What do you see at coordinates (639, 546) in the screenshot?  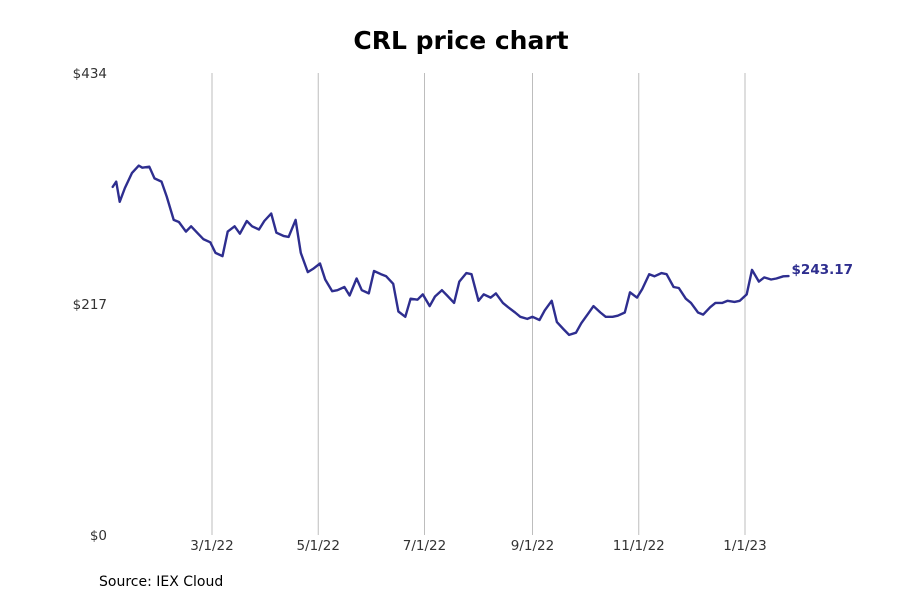 I see `x-tick-label: 11/1/22` at bounding box center [639, 546].